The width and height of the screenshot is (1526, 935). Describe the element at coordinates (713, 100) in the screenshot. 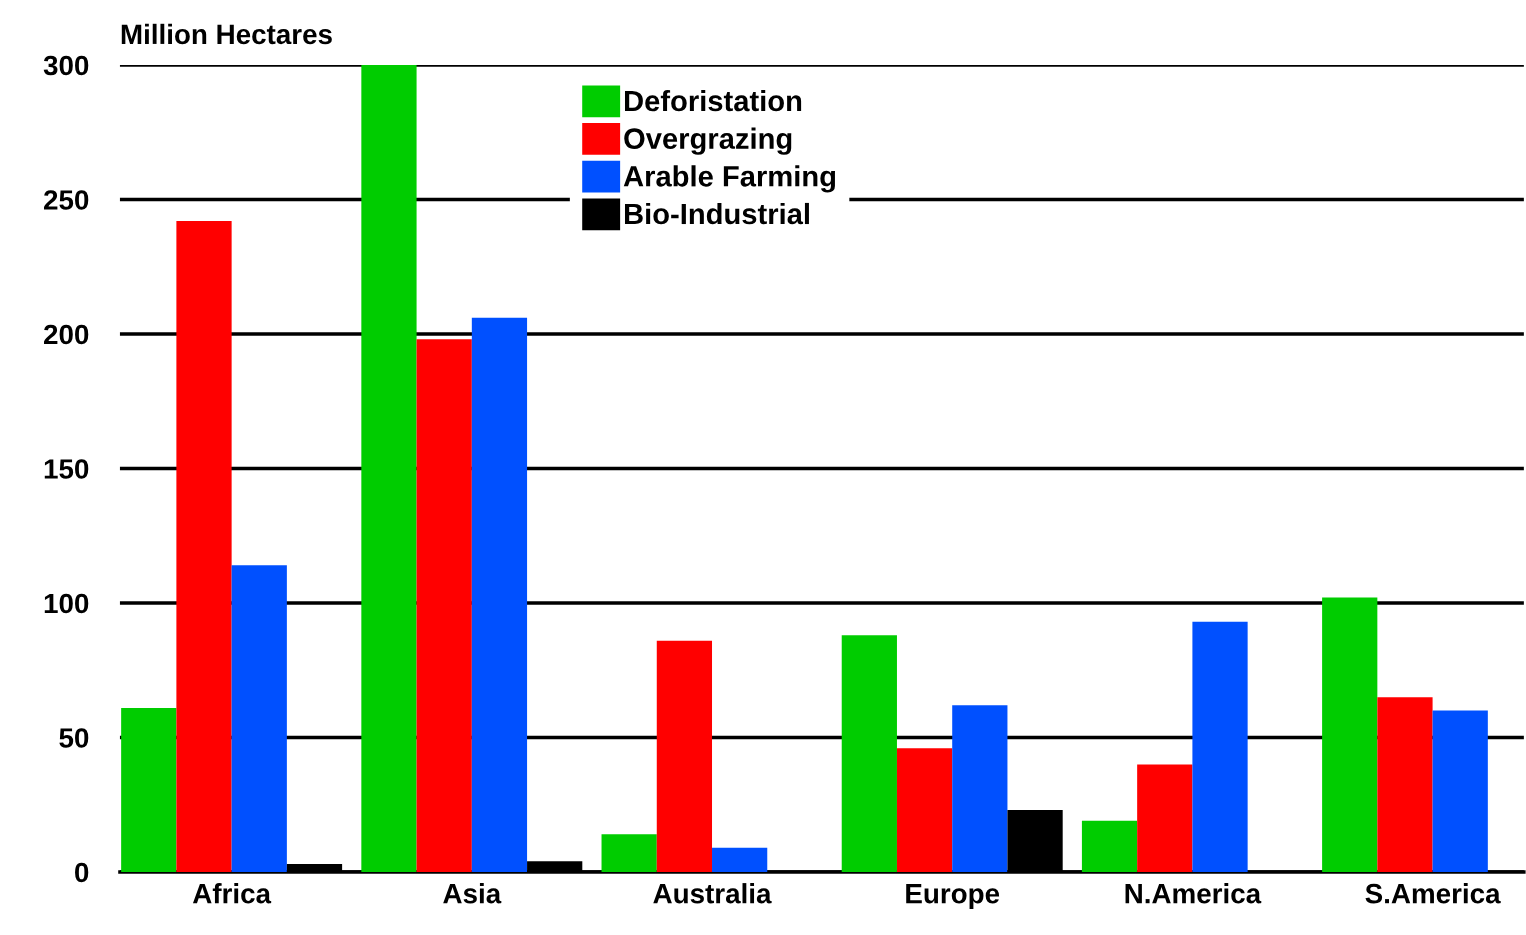

I see `legend-label: Deforistation` at that location.